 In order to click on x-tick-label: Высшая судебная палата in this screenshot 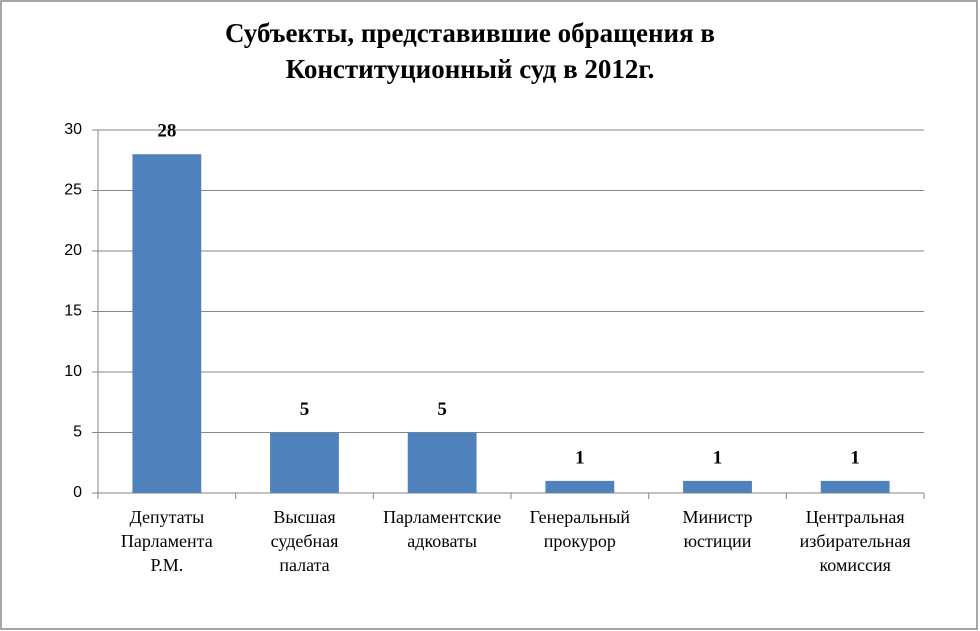, I will do `click(305, 541)`.